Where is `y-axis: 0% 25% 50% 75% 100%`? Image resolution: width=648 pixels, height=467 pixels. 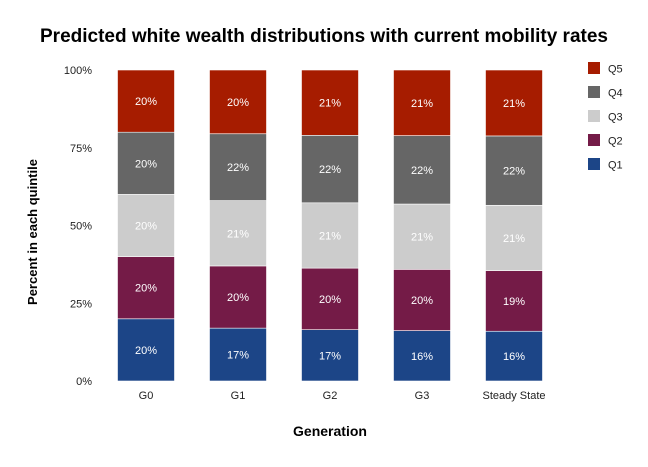
y-axis: 0% 25% 50% 75% 100% is located at coordinates (78, 226).